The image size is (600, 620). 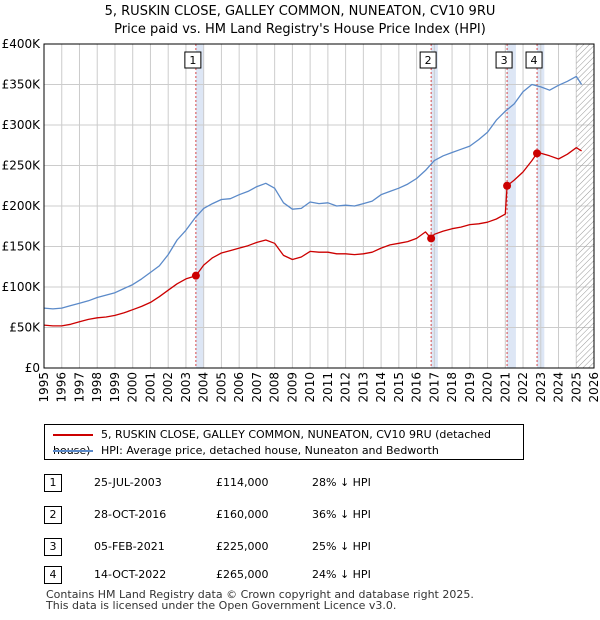 I want to click on y-tick-label: £400K, so click(x=22, y=44).